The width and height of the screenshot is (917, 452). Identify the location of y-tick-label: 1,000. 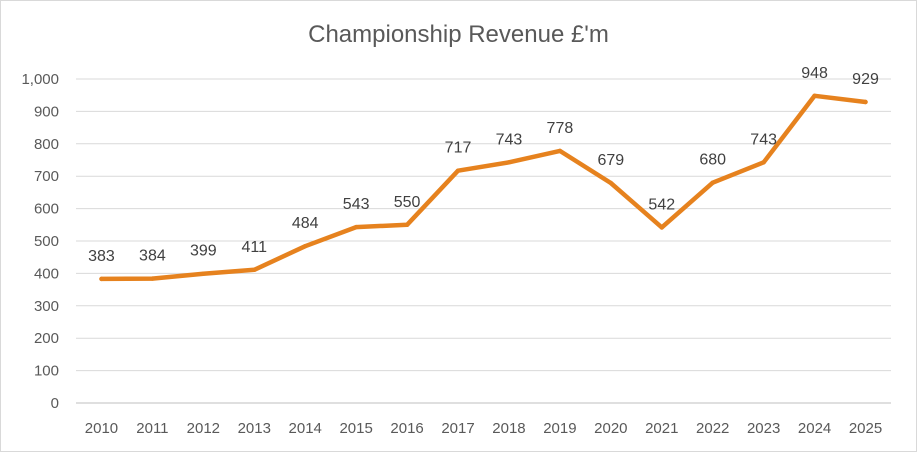
(40, 79).